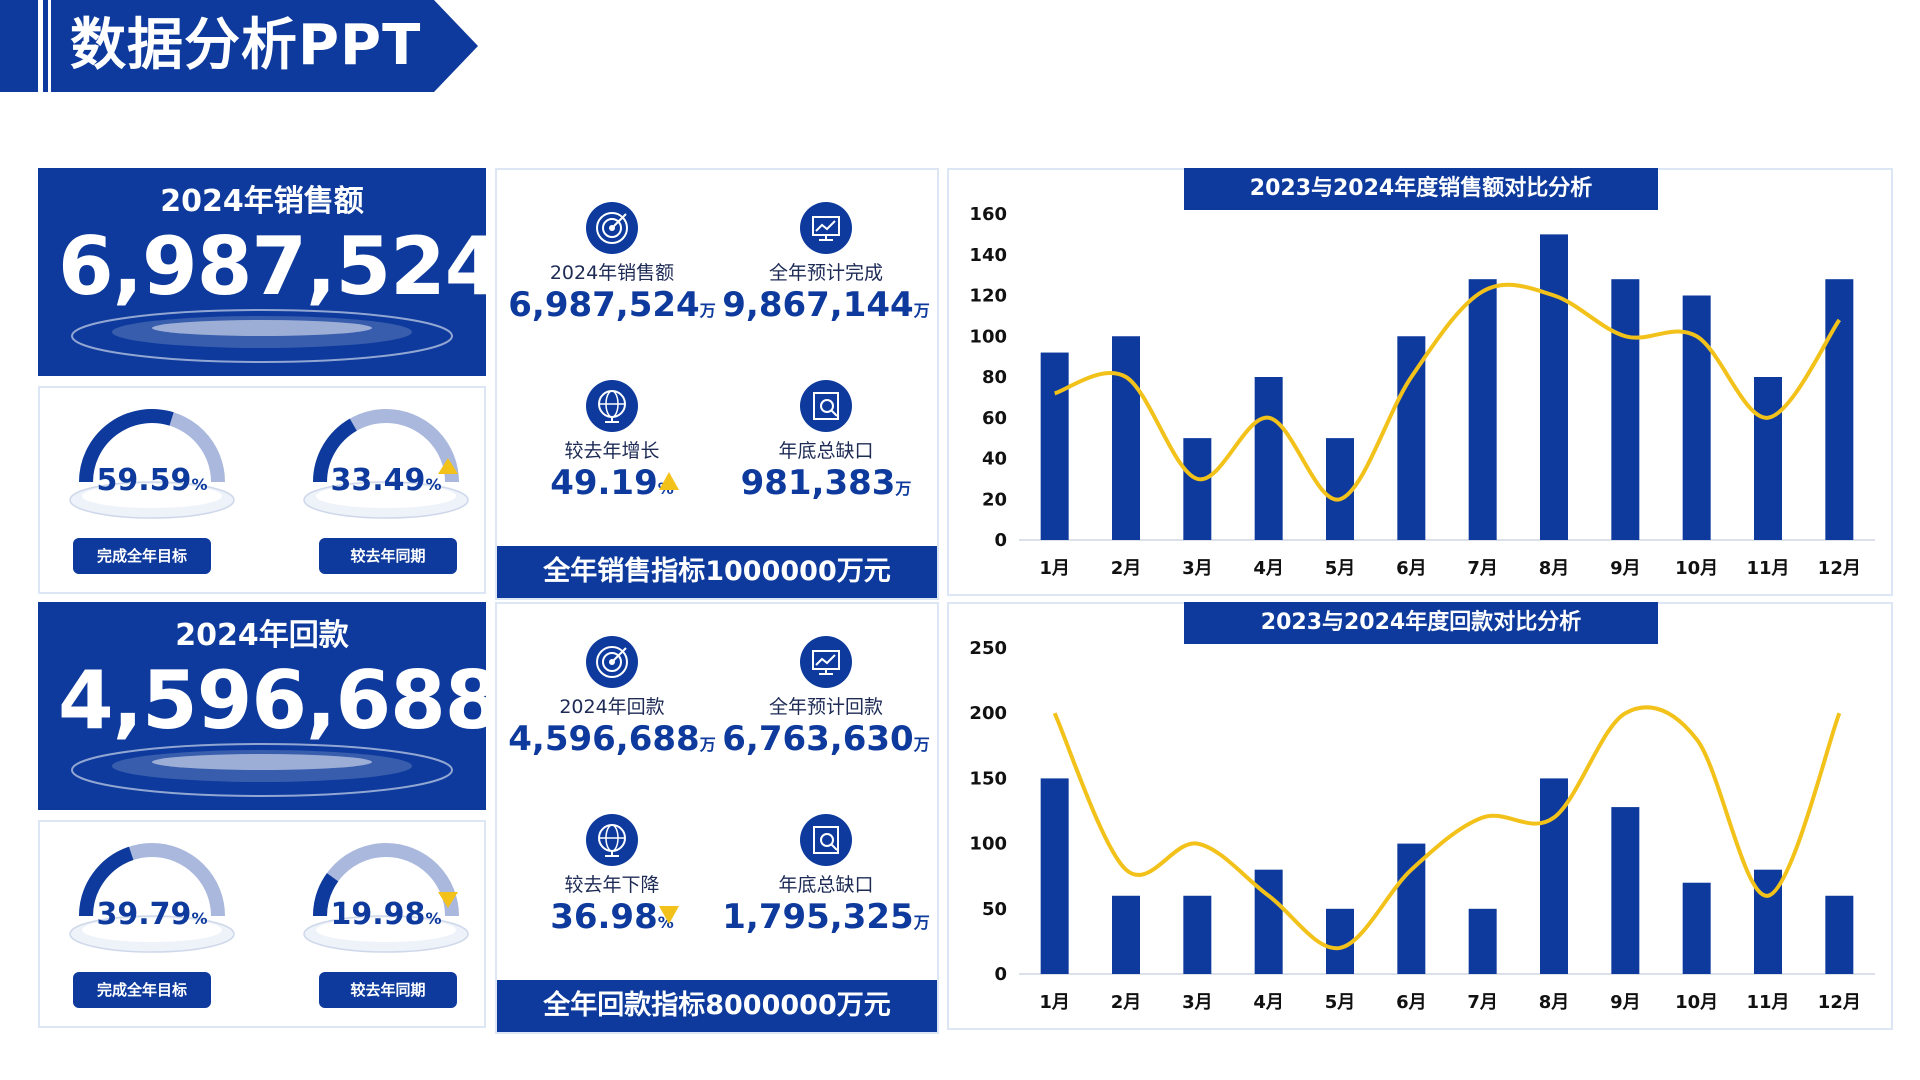 This screenshot has width=1920, height=1080. What do you see at coordinates (994, 418) in the screenshot?
I see `y-tick-label: 60` at bounding box center [994, 418].